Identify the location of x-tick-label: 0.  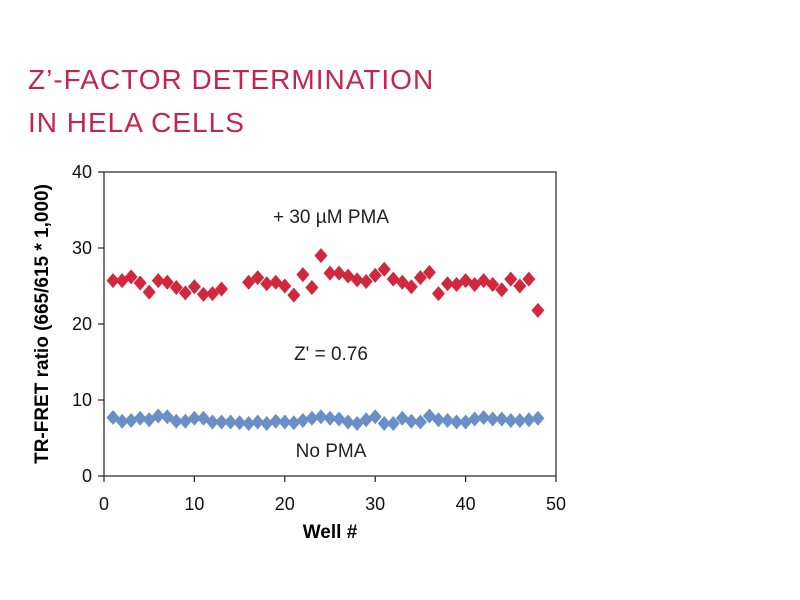
(104, 504).